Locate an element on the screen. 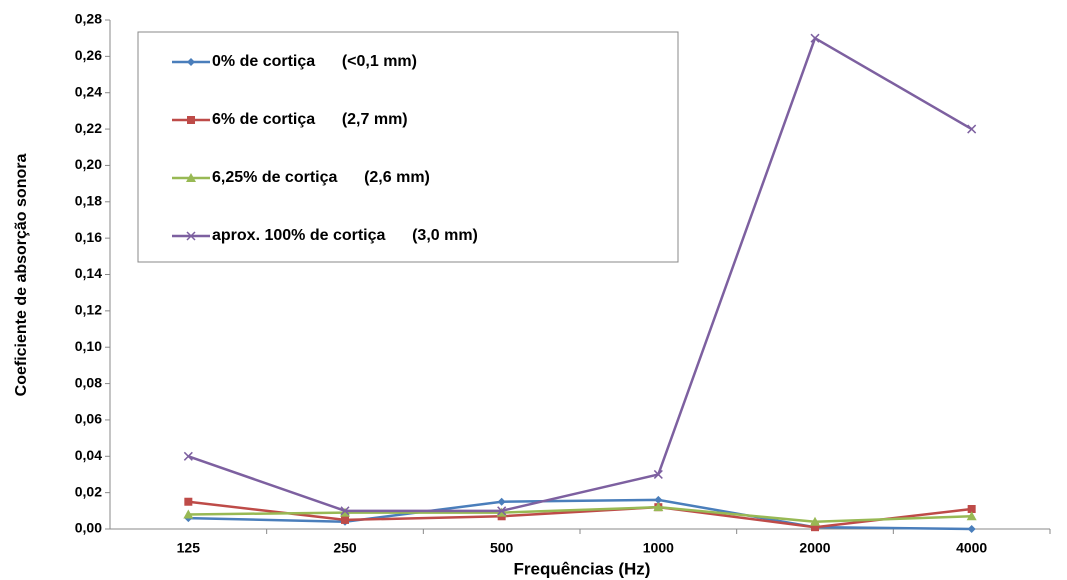  y-tick-label: 0,02 is located at coordinates (88, 491).